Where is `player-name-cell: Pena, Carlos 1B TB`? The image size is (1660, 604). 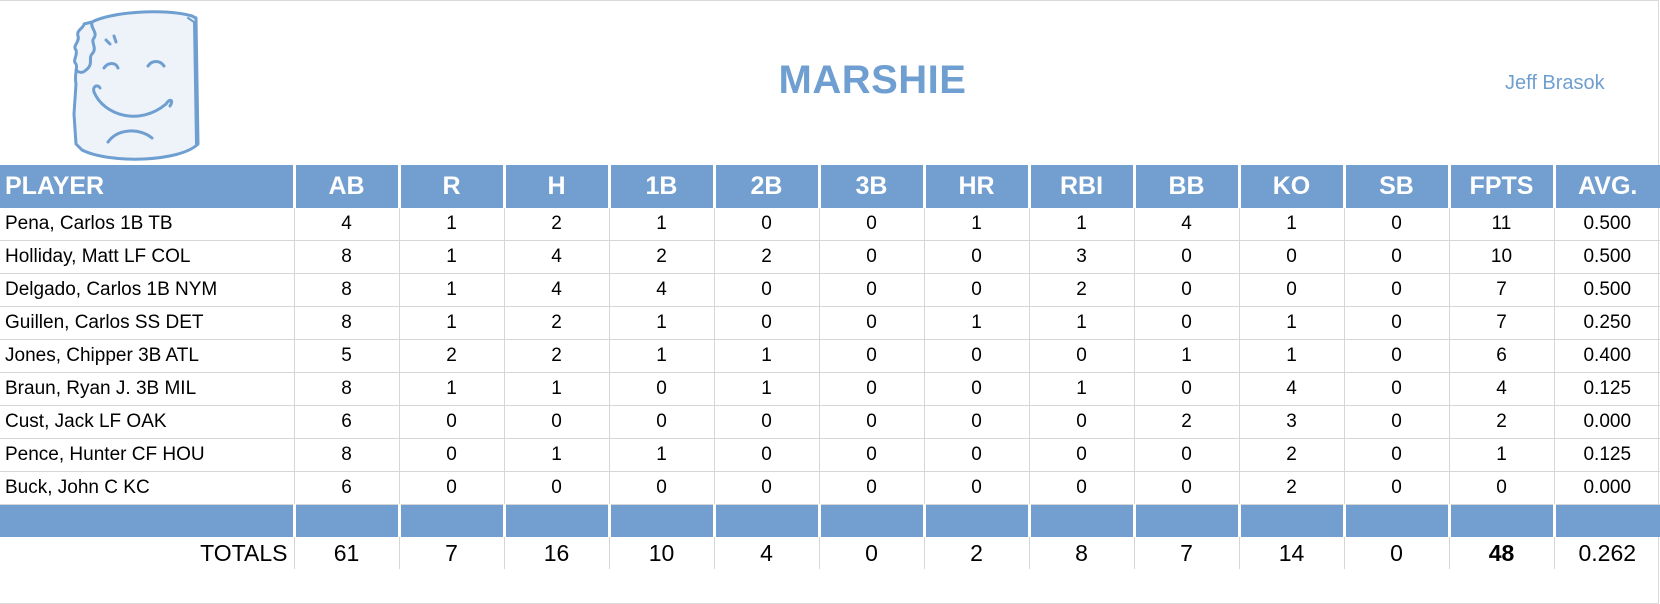 player-name-cell: Pena, Carlos 1B TB is located at coordinates (147, 224).